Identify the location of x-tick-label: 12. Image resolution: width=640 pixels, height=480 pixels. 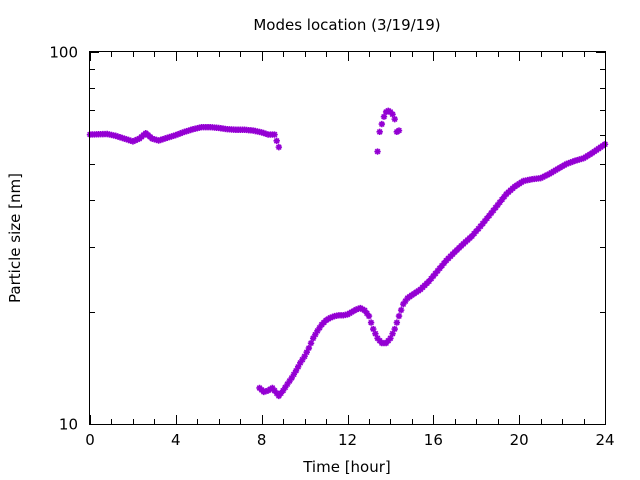
(347, 440).